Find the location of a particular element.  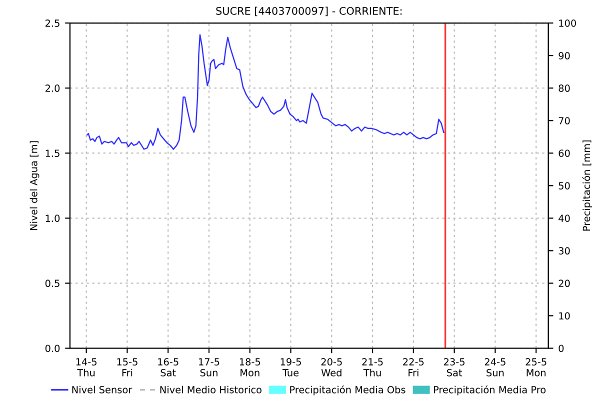

y2-tick-label: 40 is located at coordinates (564, 218).